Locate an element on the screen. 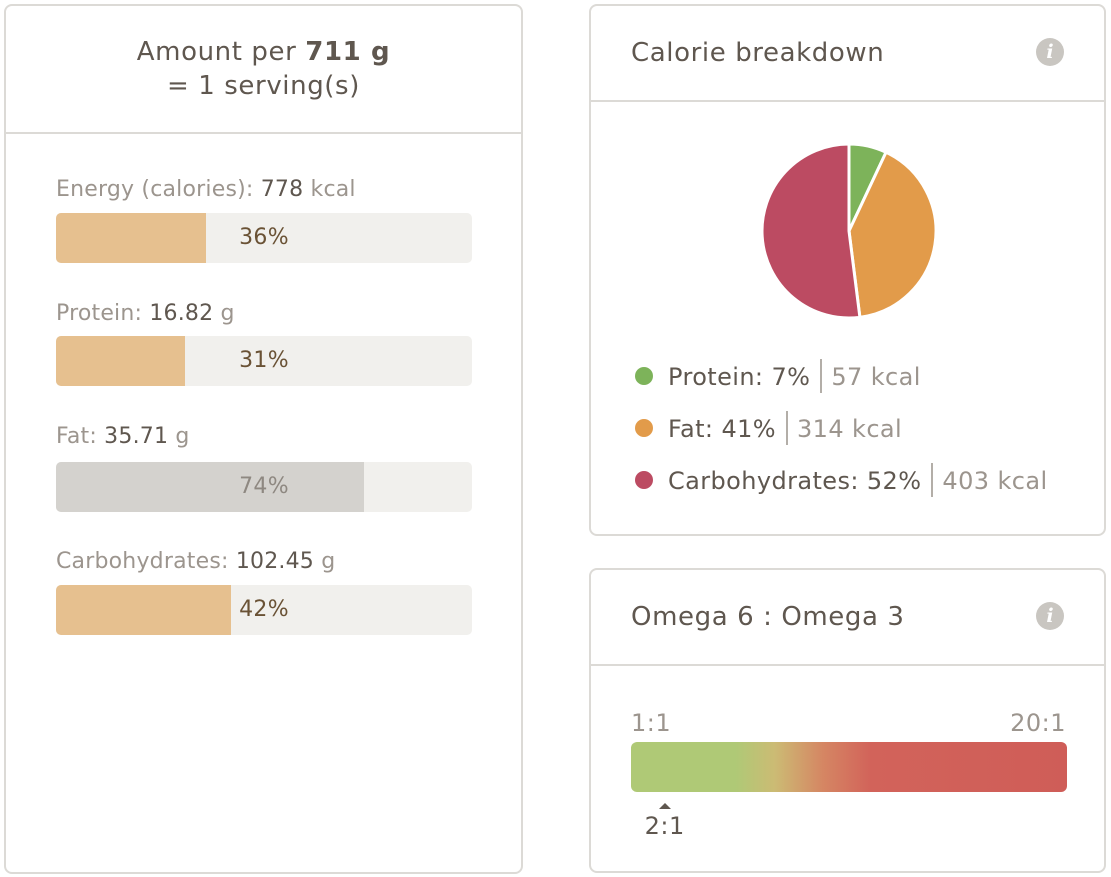  omega-ratio-scale is located at coordinates (849, 767).